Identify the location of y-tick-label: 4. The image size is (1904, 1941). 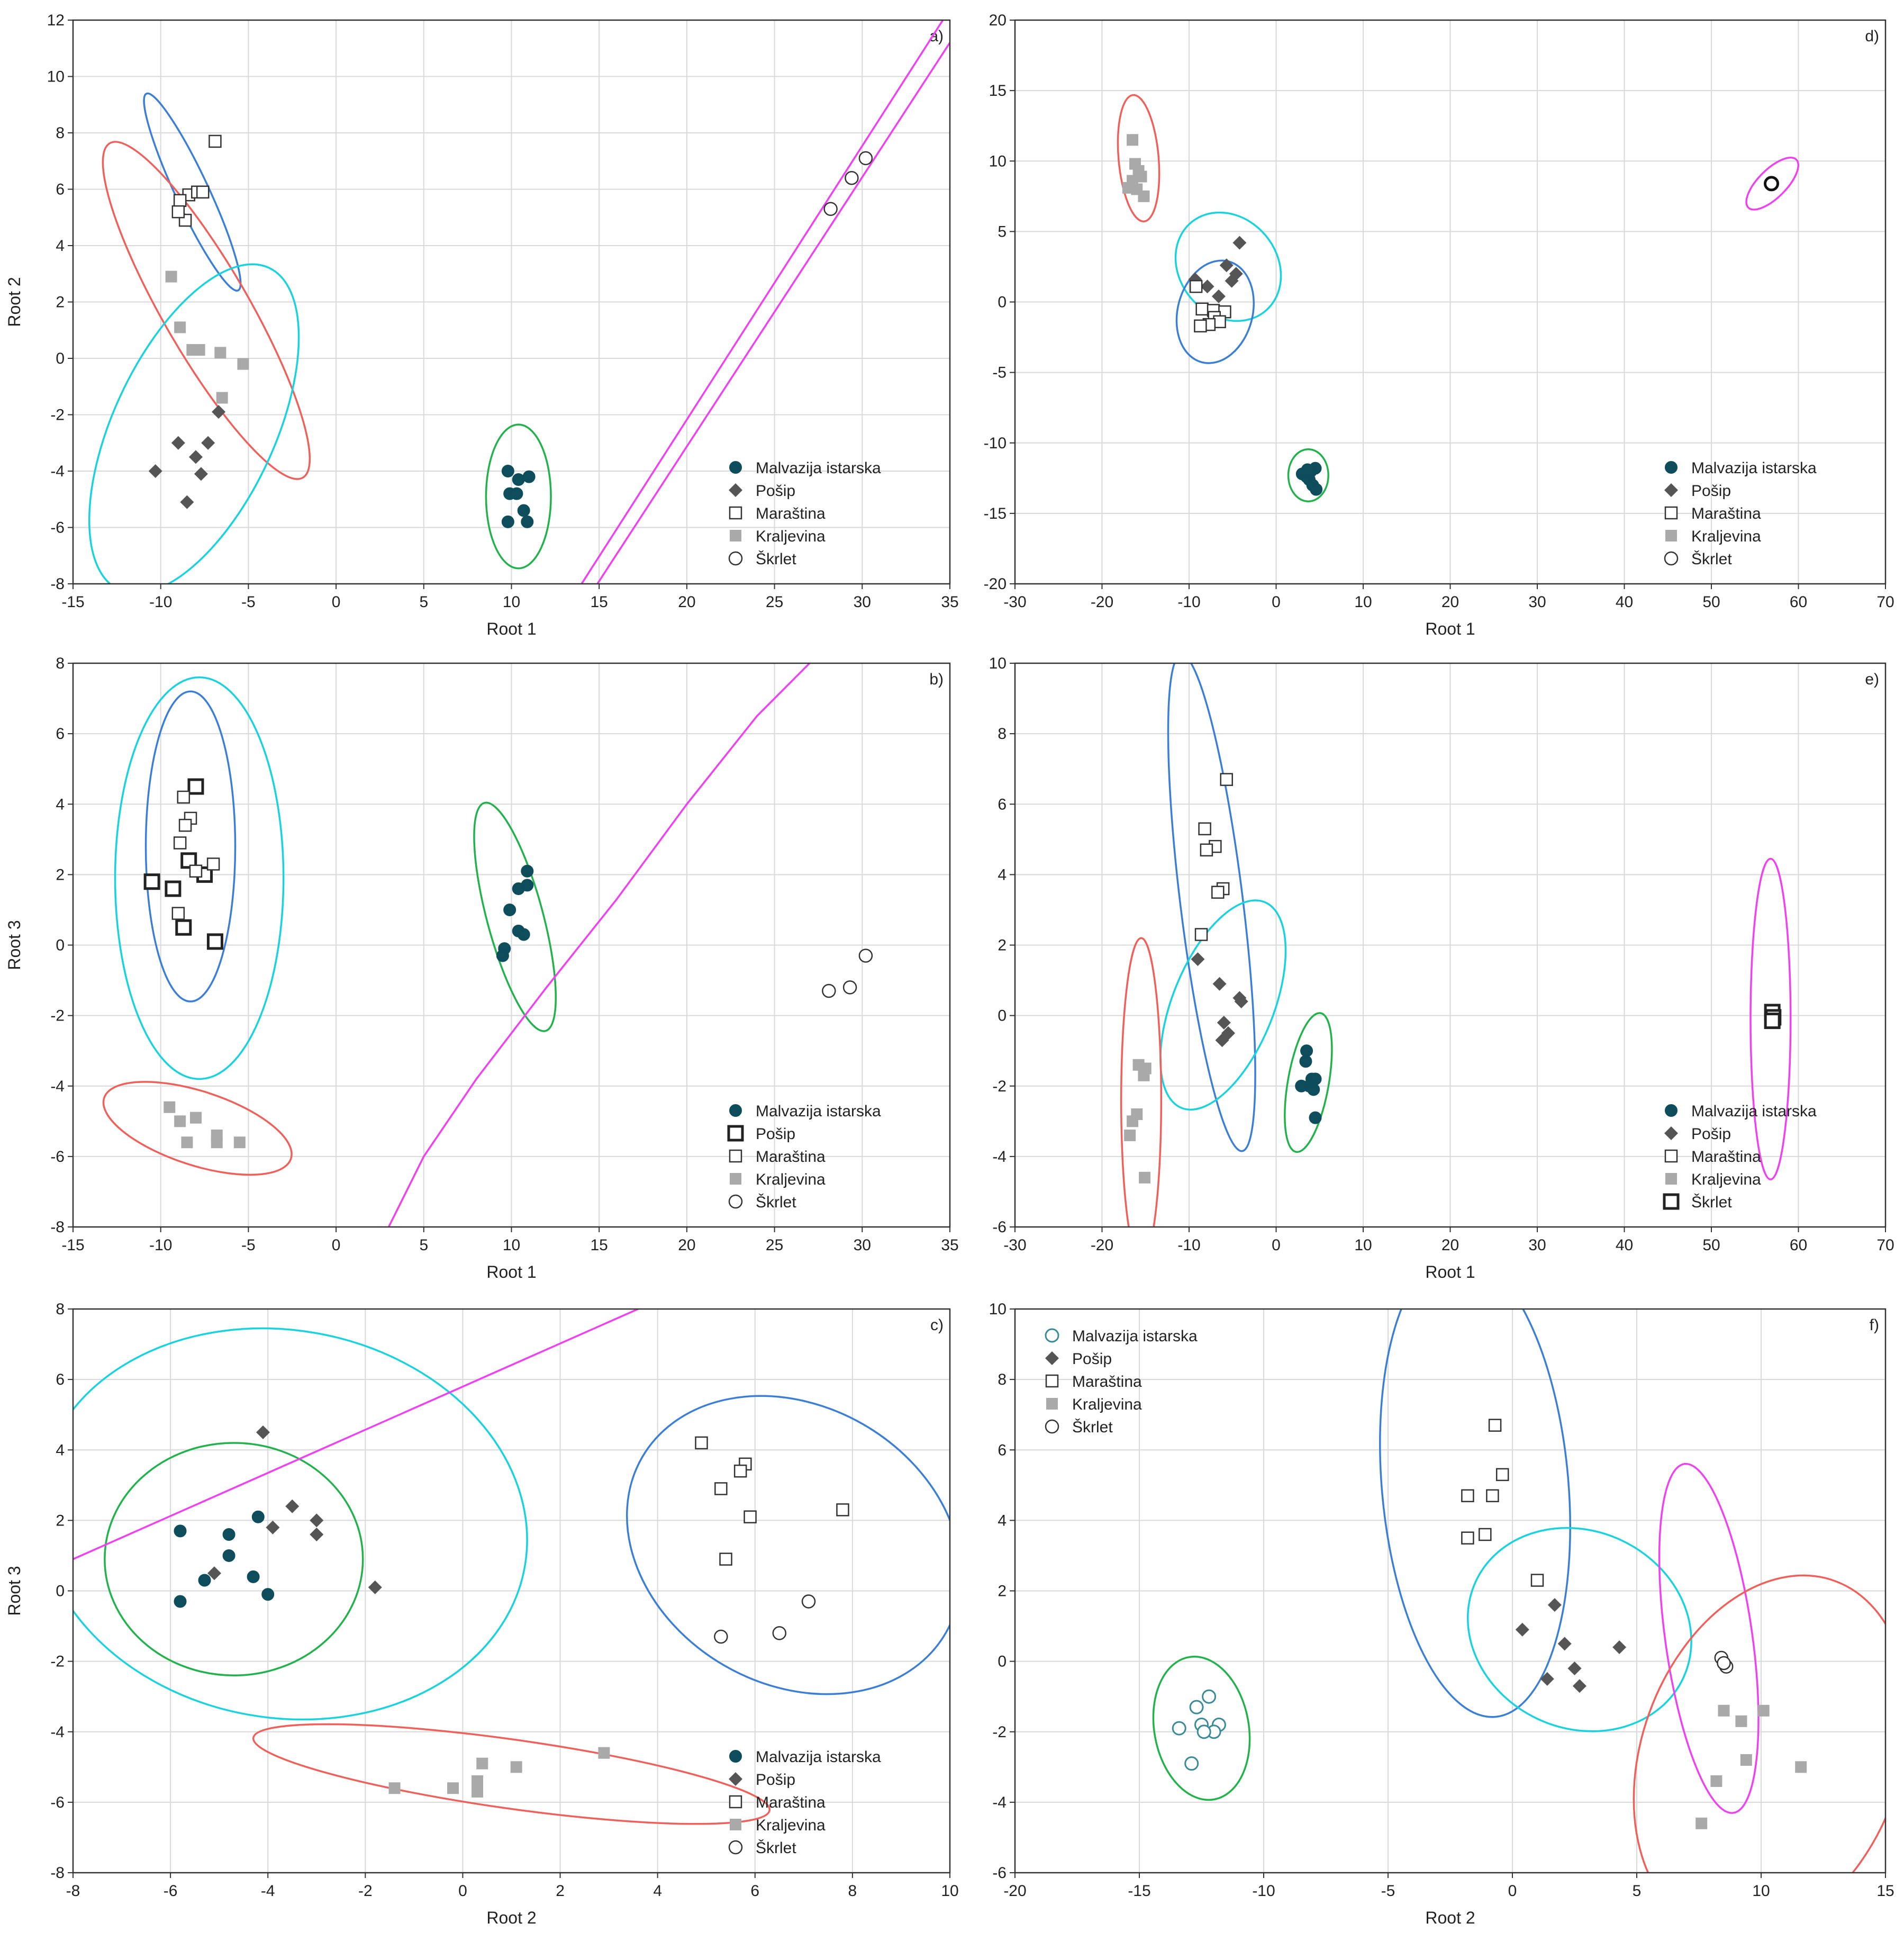
(1002, 874).